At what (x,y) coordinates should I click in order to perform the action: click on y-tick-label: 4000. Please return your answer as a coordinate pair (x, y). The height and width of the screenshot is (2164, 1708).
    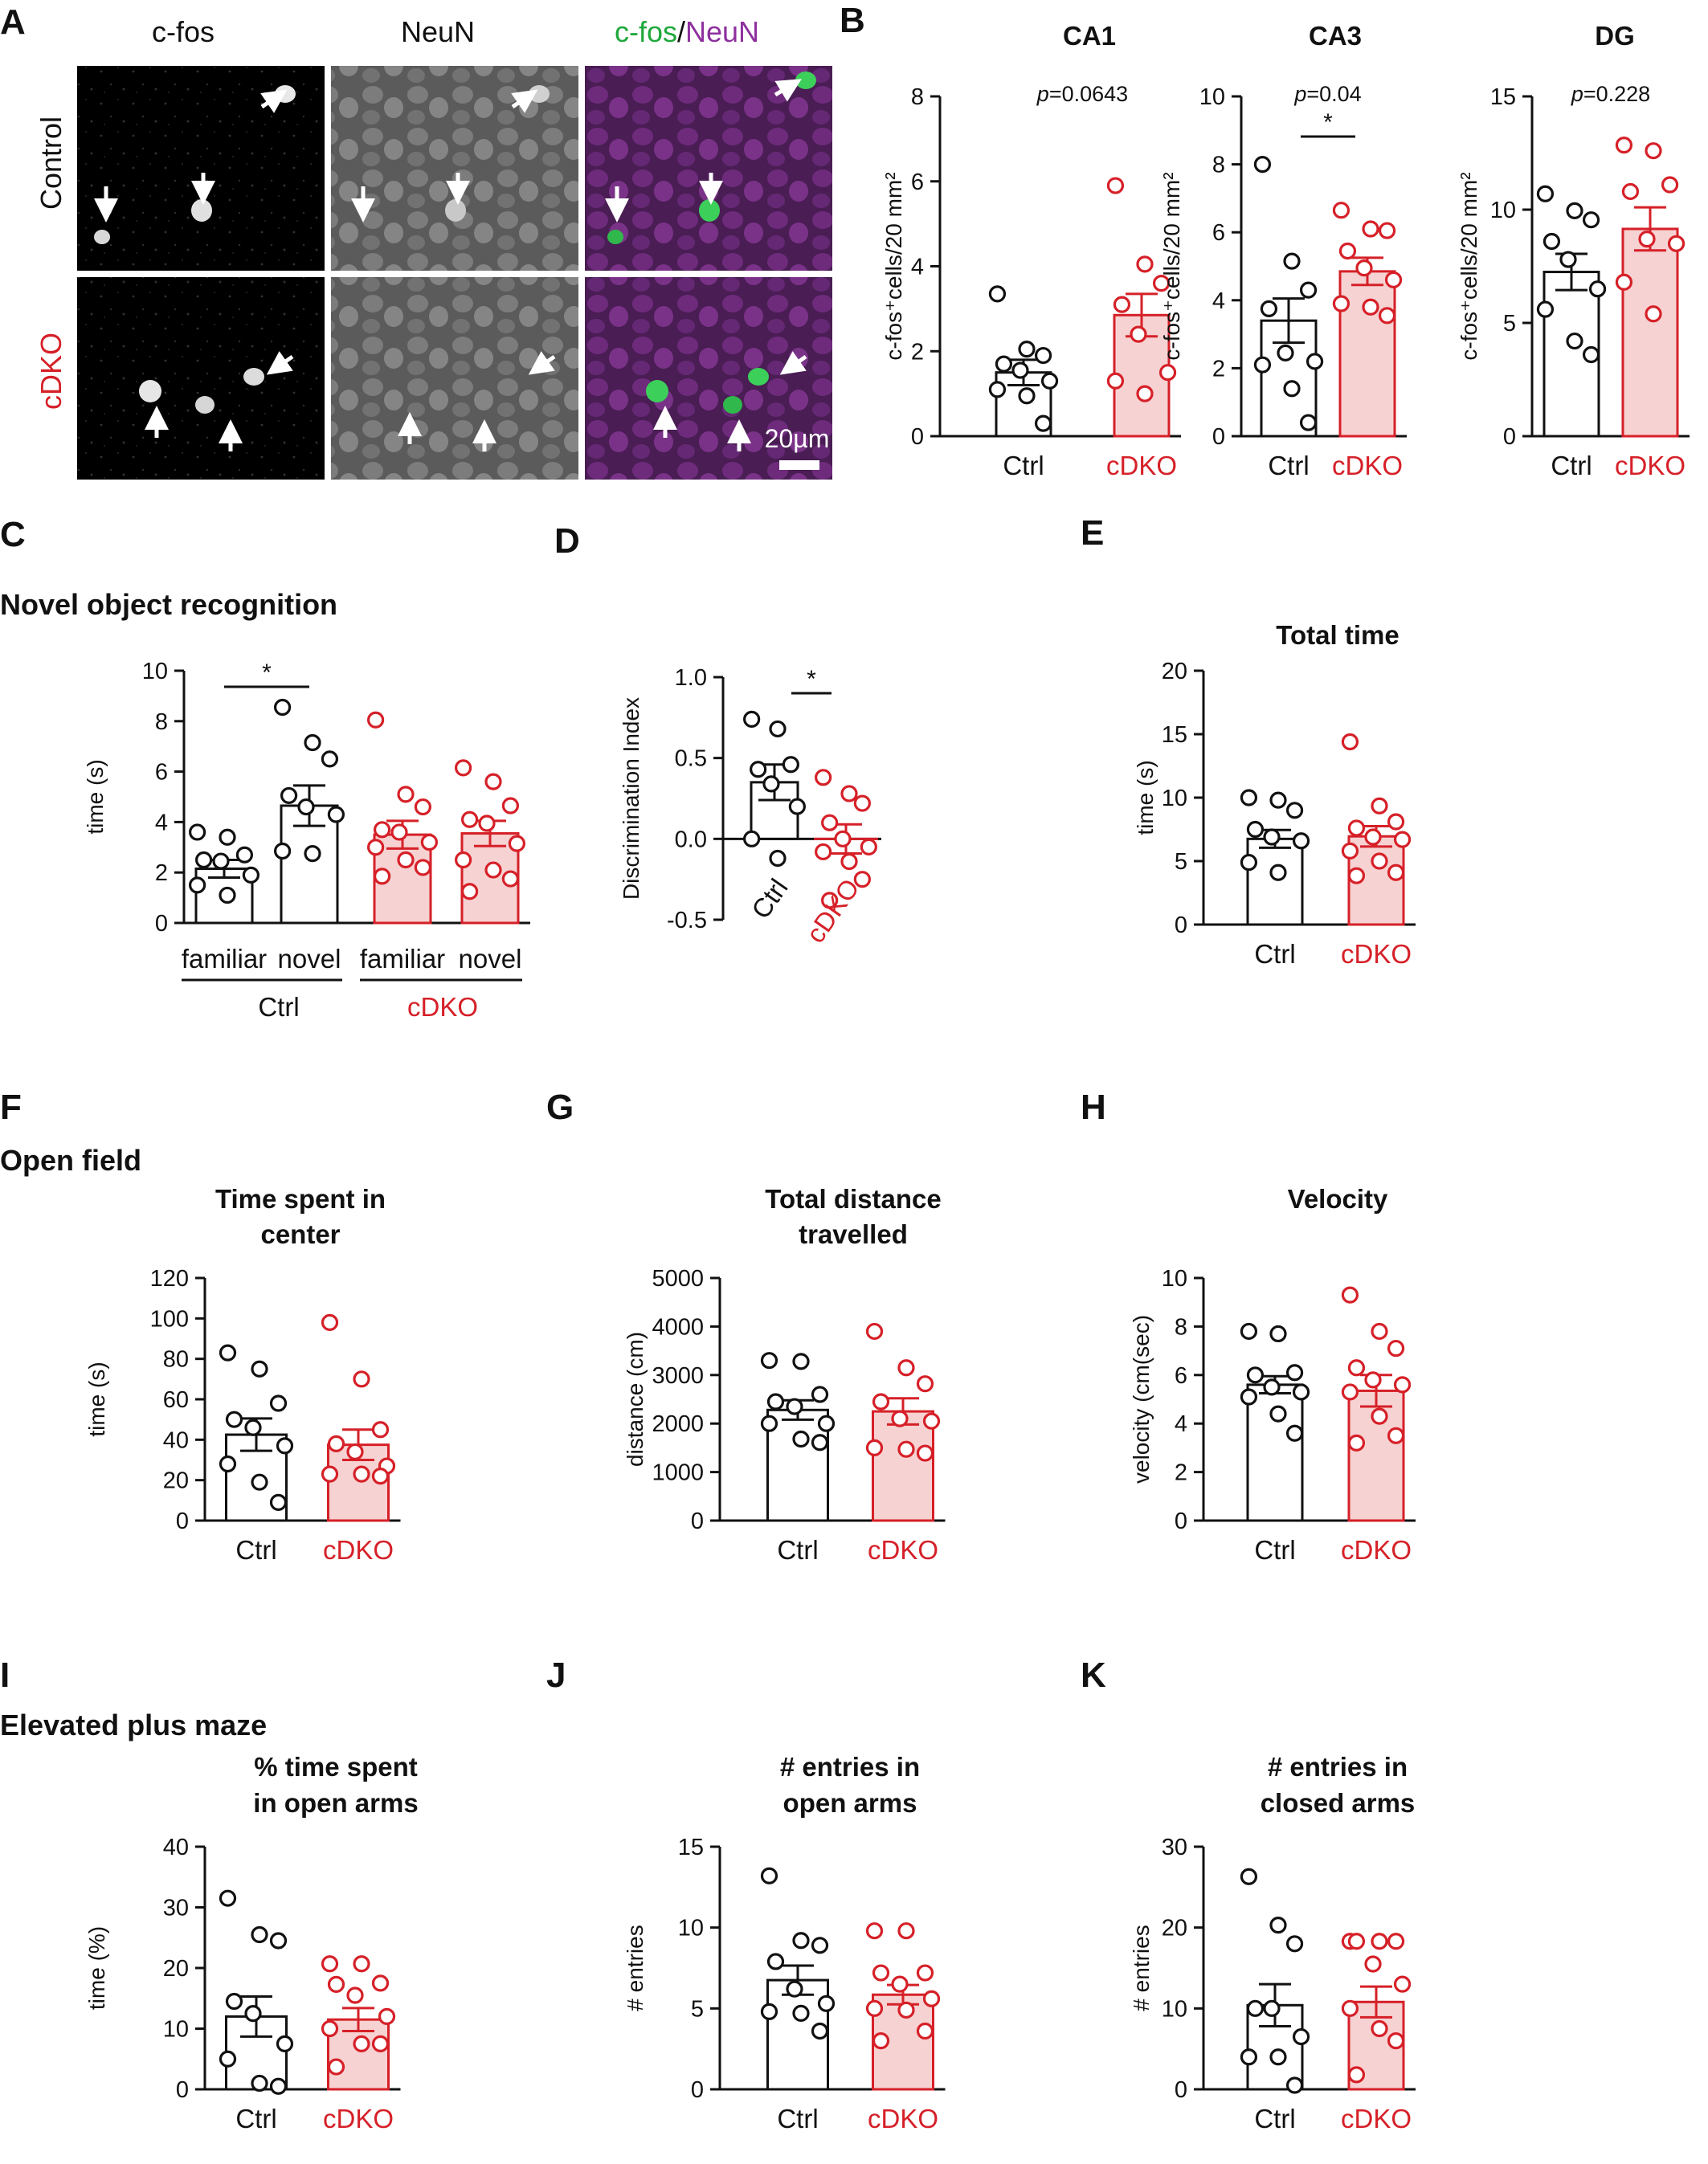
    Looking at the image, I should click on (678, 1327).